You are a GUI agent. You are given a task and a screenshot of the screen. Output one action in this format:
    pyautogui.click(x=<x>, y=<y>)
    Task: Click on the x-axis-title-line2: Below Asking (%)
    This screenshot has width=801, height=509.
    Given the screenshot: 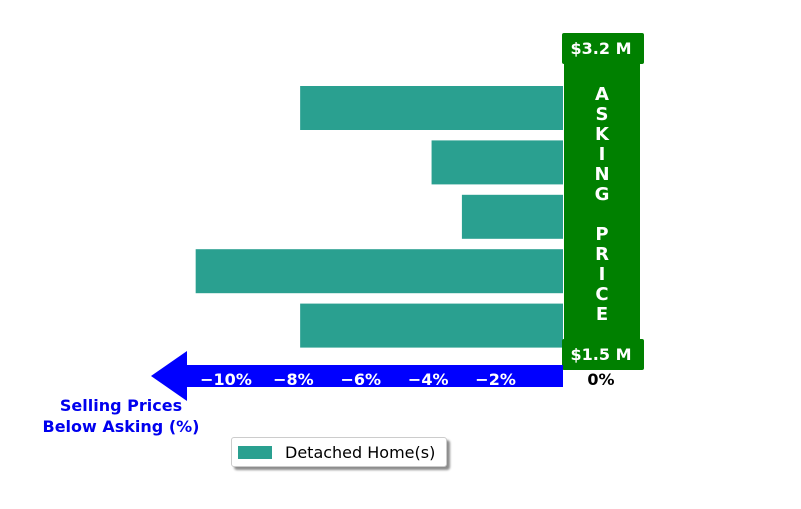 What is the action you would take?
    pyautogui.click(x=121, y=426)
    